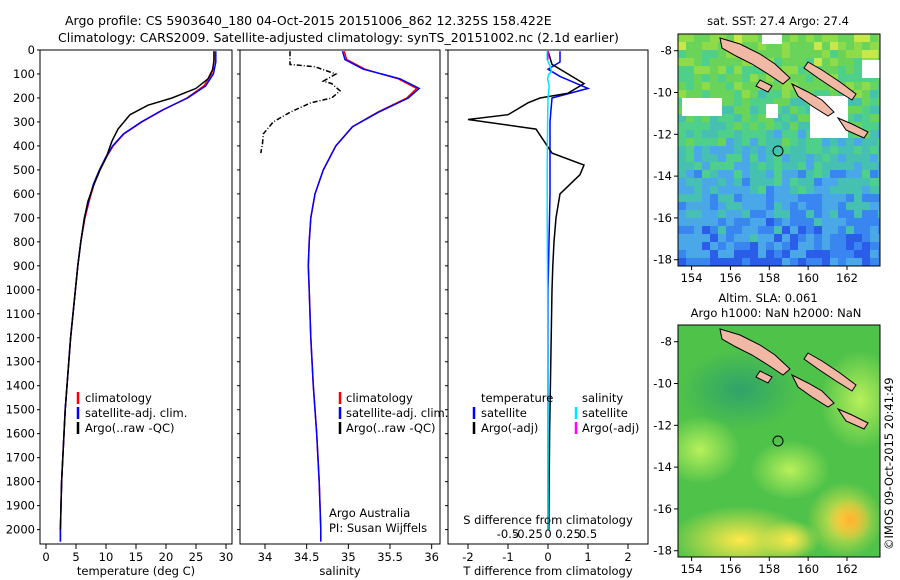 The height and width of the screenshot is (580, 900). Describe the element at coordinates (692, 569) in the screenshot. I see `map-x-tick-label: 154` at that location.